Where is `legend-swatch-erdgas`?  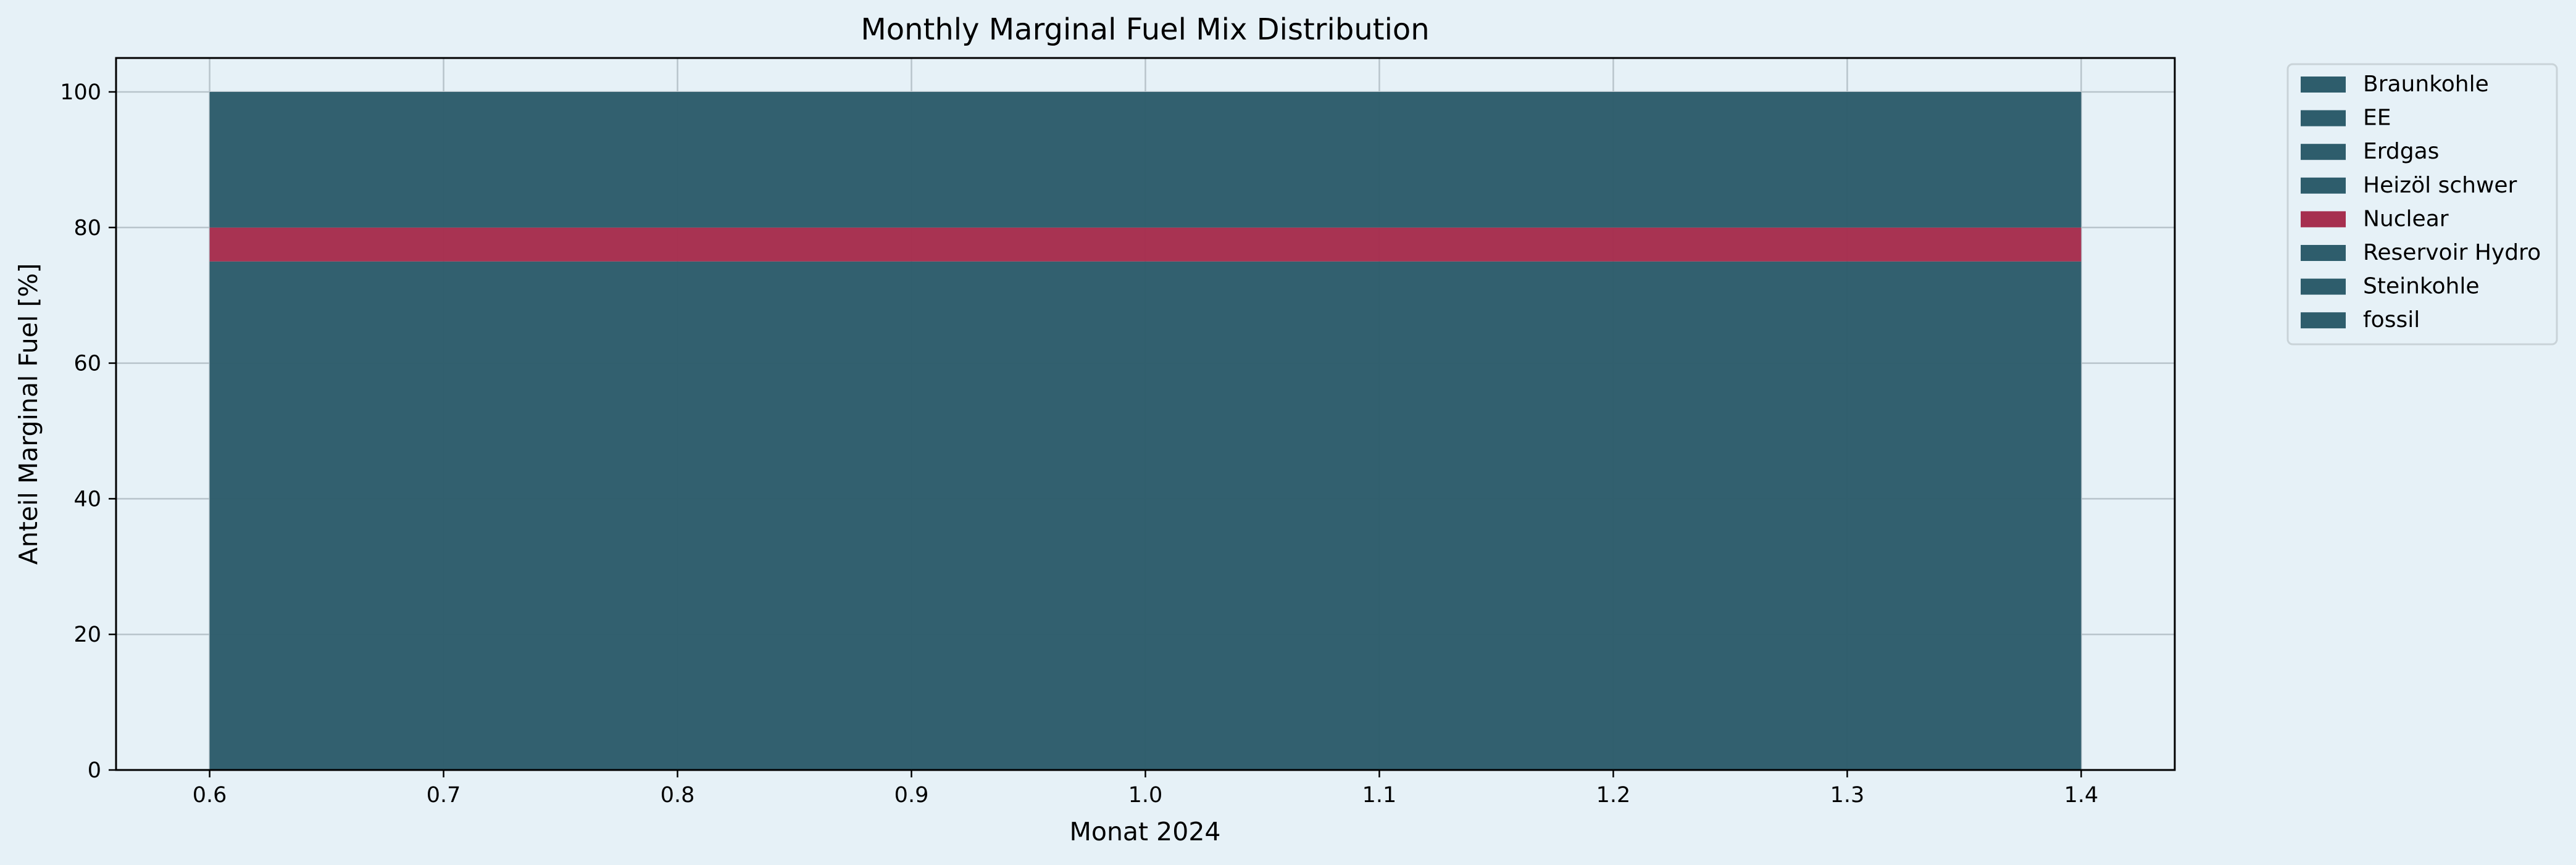 legend-swatch-erdgas is located at coordinates (2323, 152).